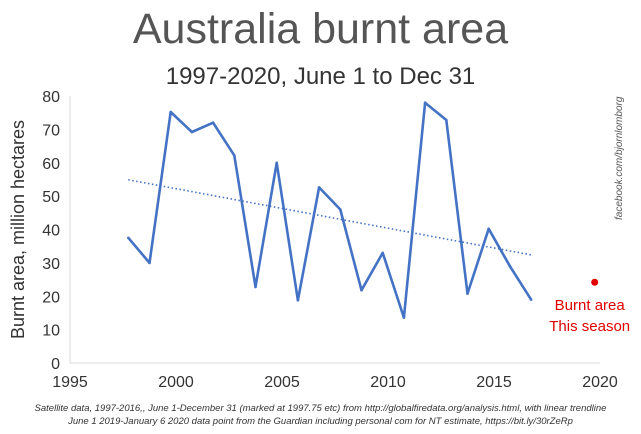  I want to click on y-tick-label: 0, so click(55, 364).